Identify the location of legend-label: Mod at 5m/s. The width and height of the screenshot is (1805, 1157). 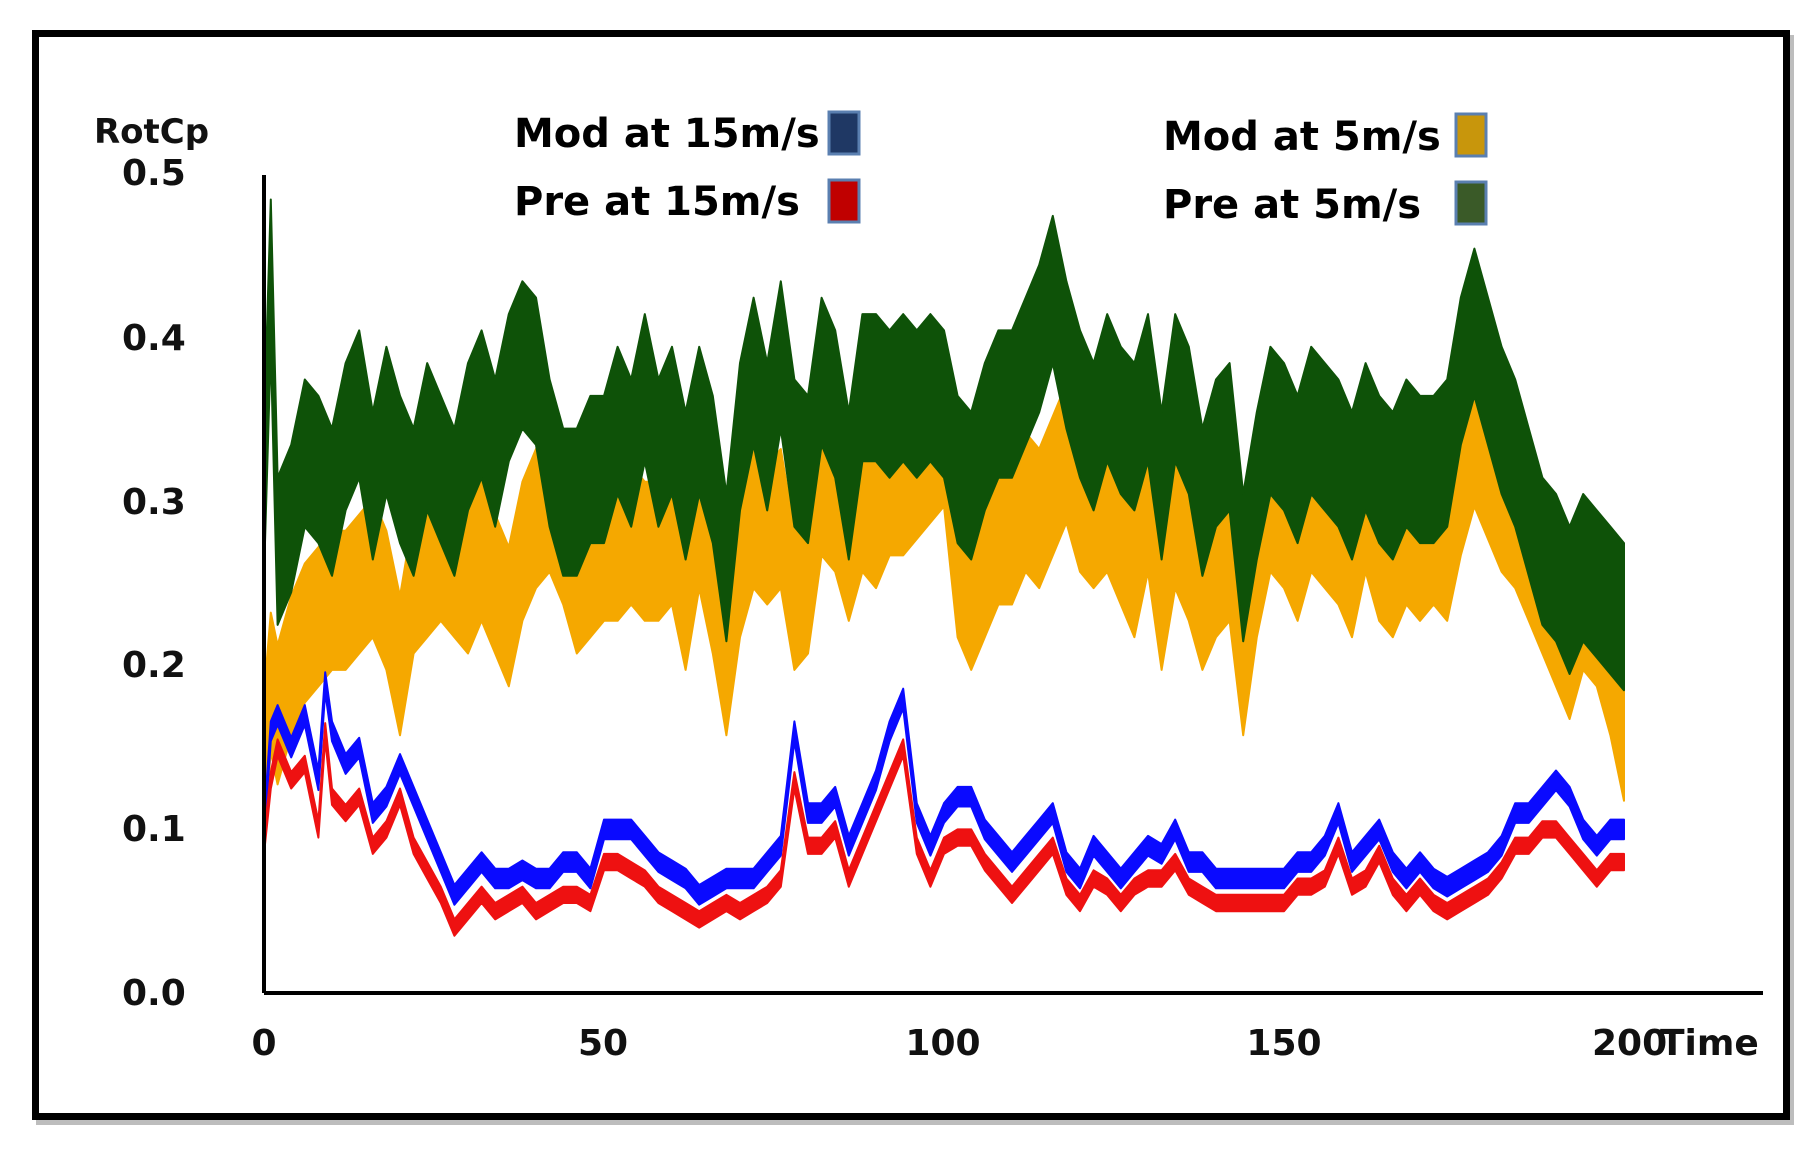
(1302, 137).